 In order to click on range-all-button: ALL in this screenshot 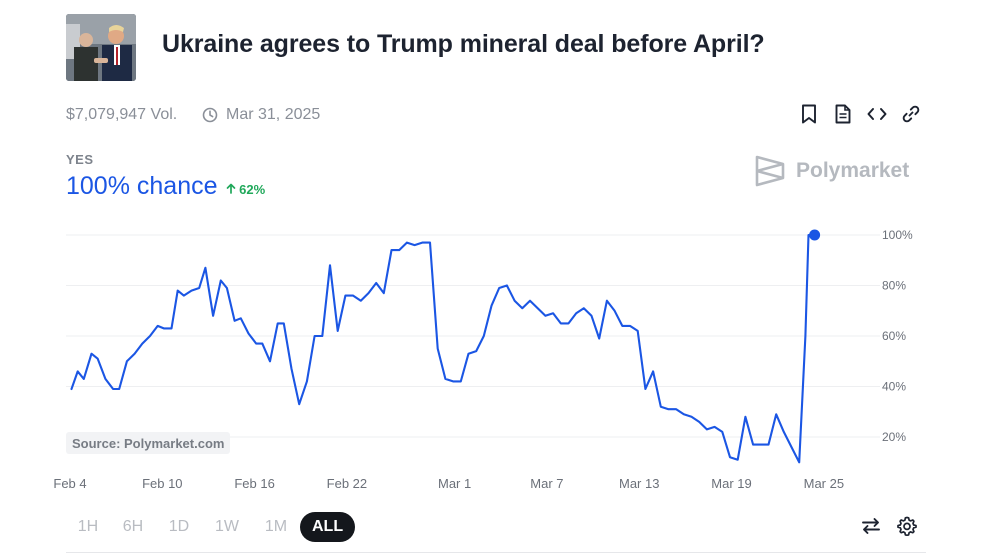, I will do `click(328, 527)`.